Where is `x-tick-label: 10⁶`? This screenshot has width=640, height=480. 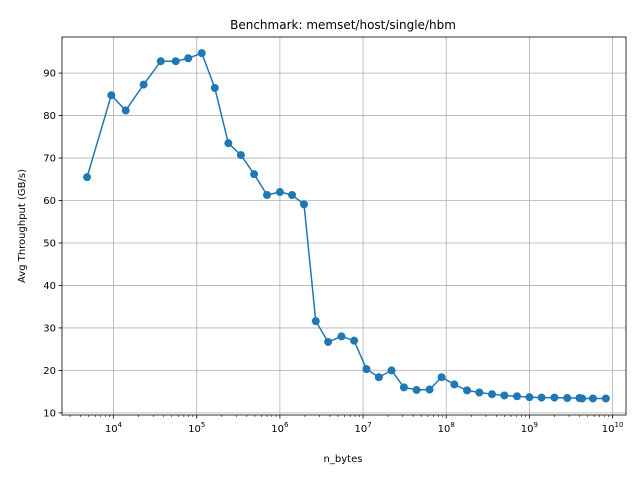
x-tick-label: 10⁶ is located at coordinates (280, 428).